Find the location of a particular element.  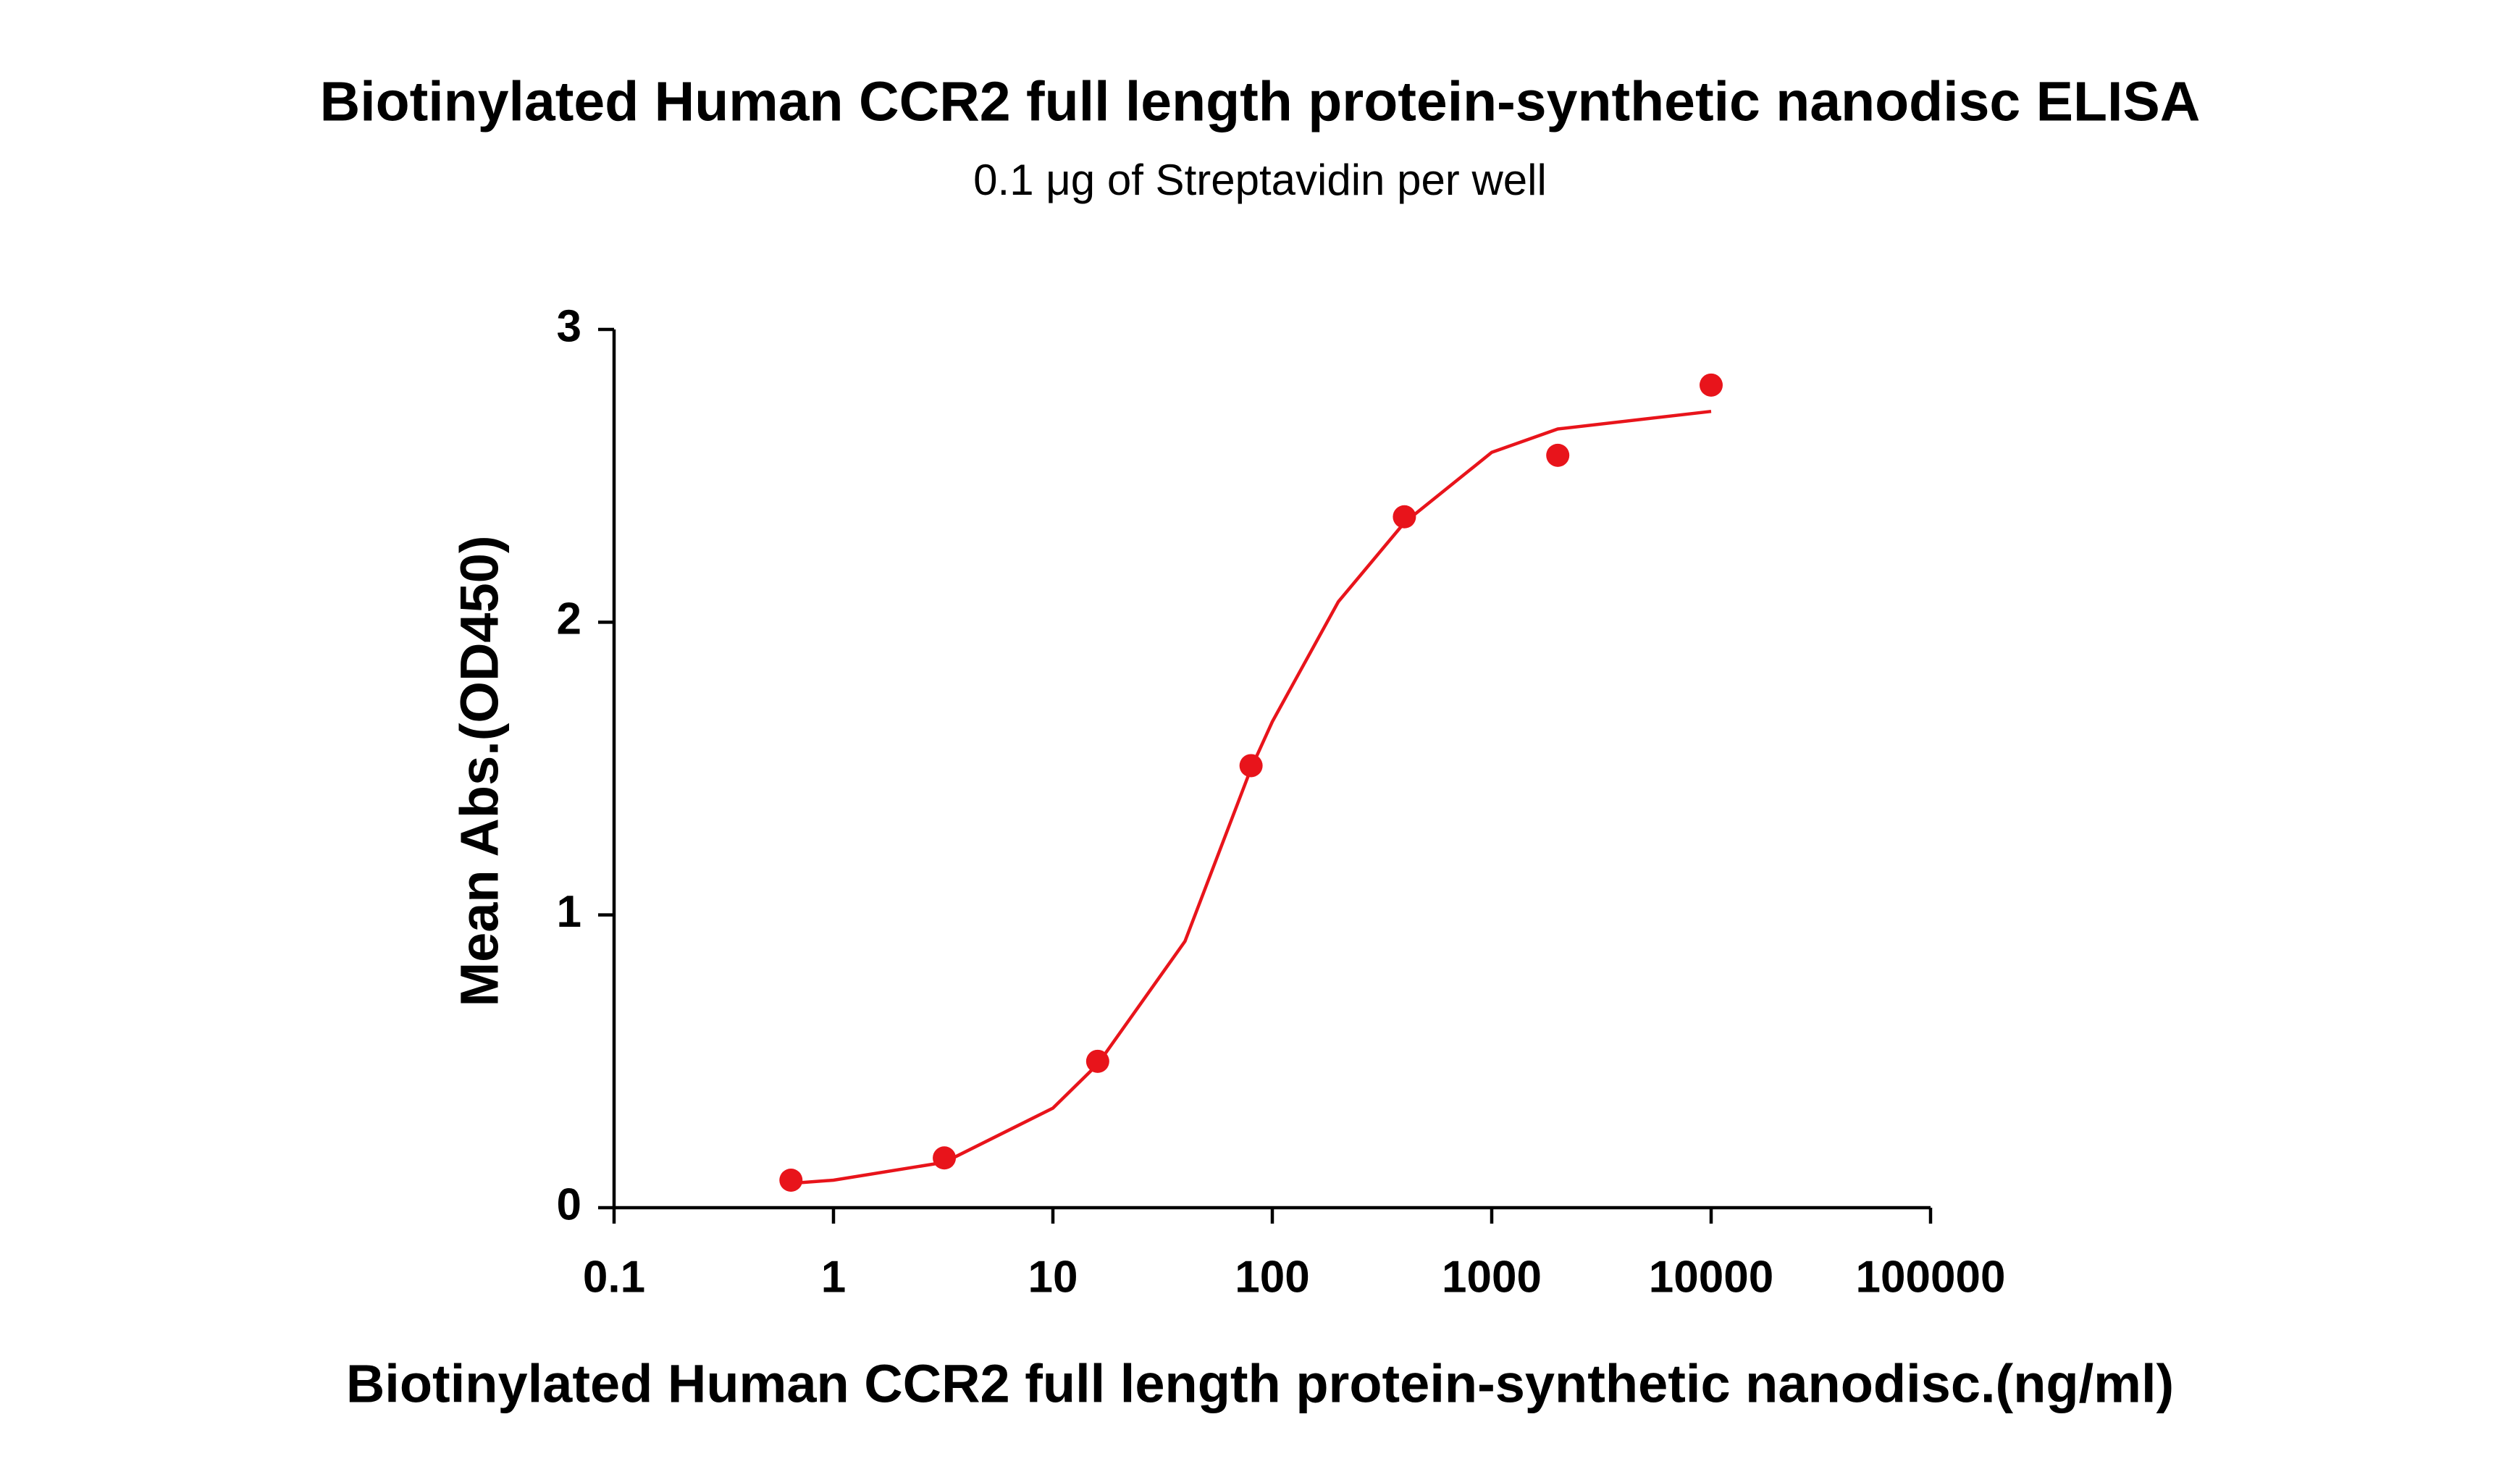

y-tick-label: 1 is located at coordinates (569, 912).